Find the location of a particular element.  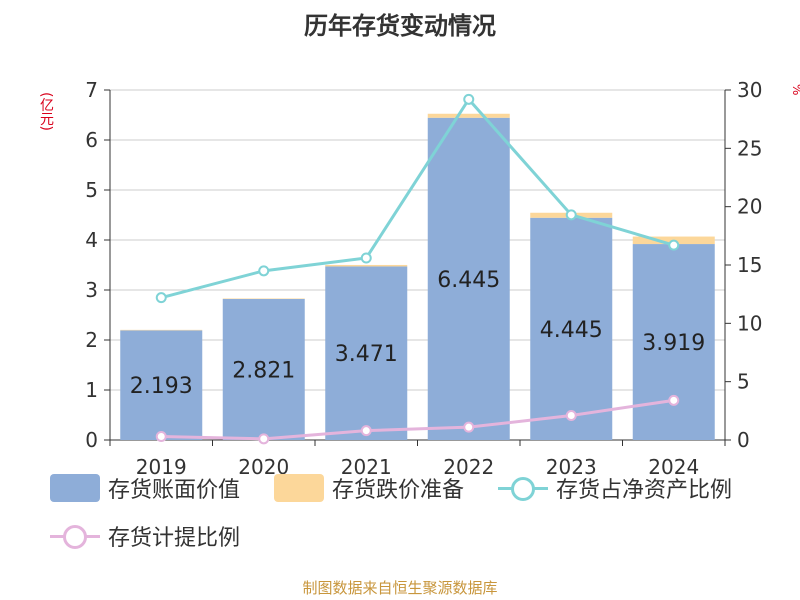

bar-data-label: 6.445 is located at coordinates (468, 280).